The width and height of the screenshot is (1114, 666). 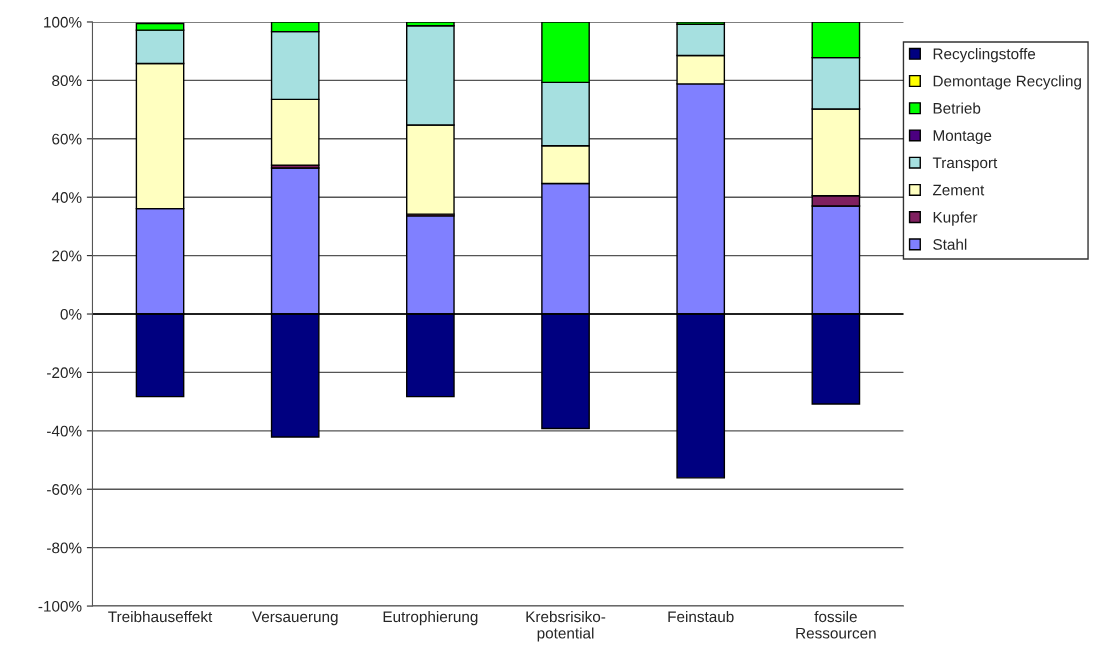 I want to click on x-tick-label: Versauerung, so click(x=294, y=618).